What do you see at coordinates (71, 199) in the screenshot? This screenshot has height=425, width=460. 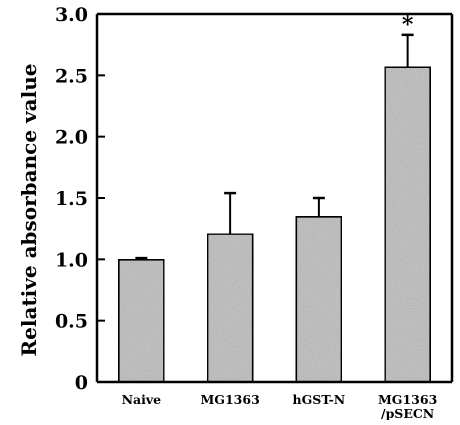 I see `y-tick-label: 1.5` at bounding box center [71, 199].